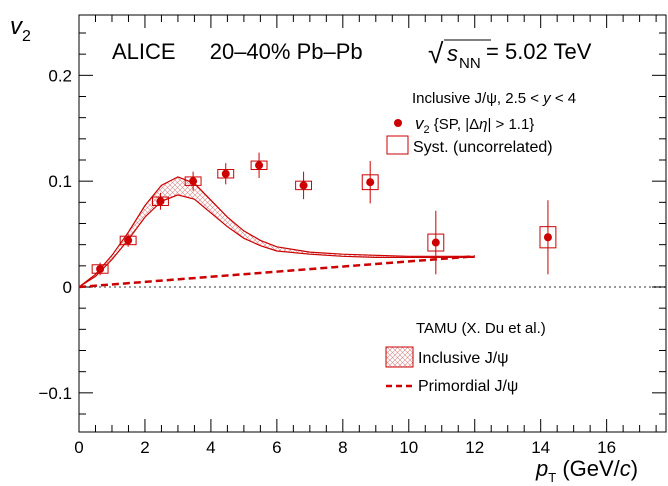 The image size is (668, 486). What do you see at coordinates (427, 130) in the screenshot?
I see `legend-points-sub: 2` at bounding box center [427, 130].